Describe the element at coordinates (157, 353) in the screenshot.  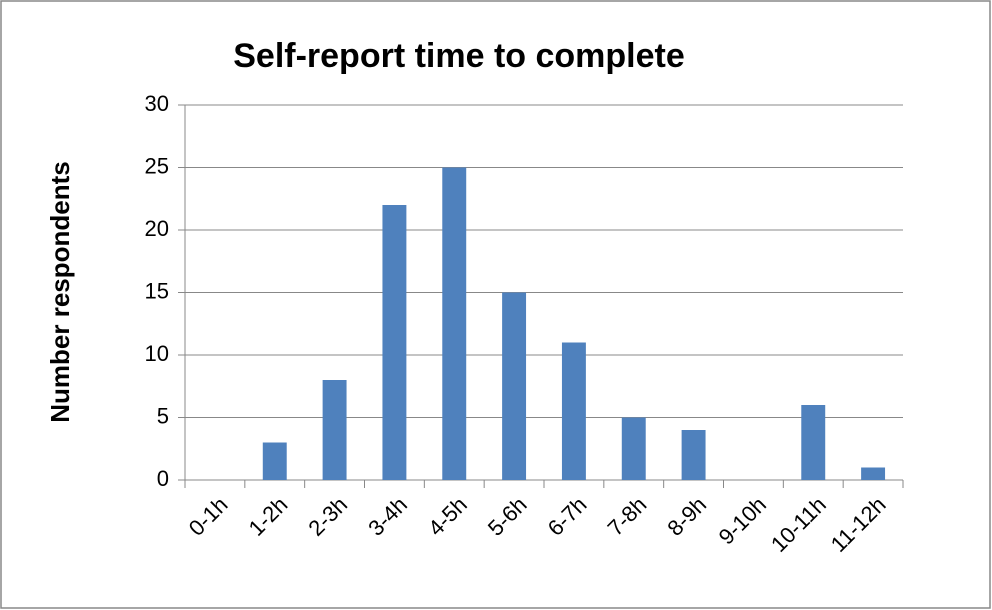
I see `y-tick-label: 10` at that location.